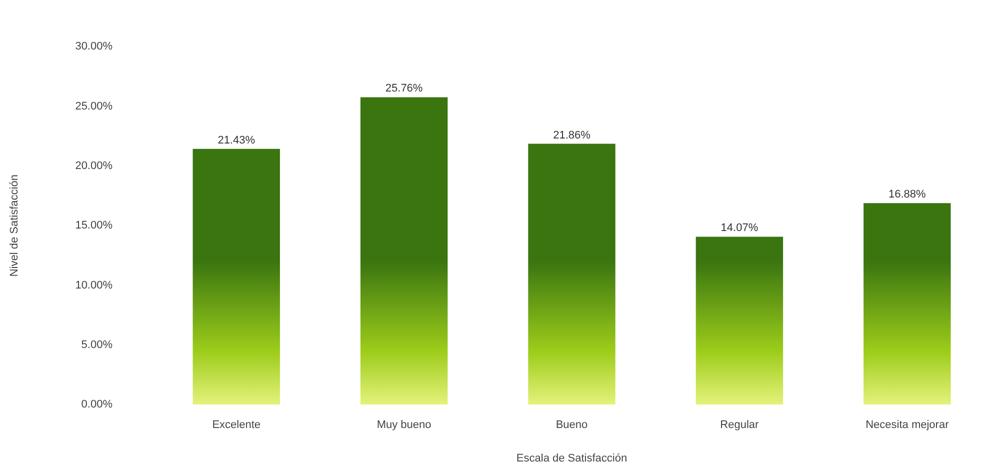 The image size is (999, 475). I want to click on data-label: 21.43%, so click(237, 140).